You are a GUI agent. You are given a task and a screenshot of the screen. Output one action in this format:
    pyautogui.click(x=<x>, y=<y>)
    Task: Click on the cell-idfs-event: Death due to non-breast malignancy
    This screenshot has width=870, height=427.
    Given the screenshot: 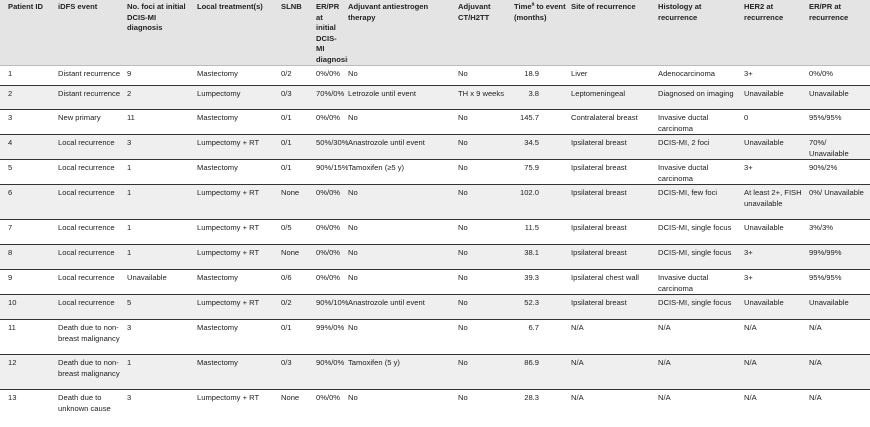 What is the action you would take?
    pyautogui.click(x=89, y=333)
    